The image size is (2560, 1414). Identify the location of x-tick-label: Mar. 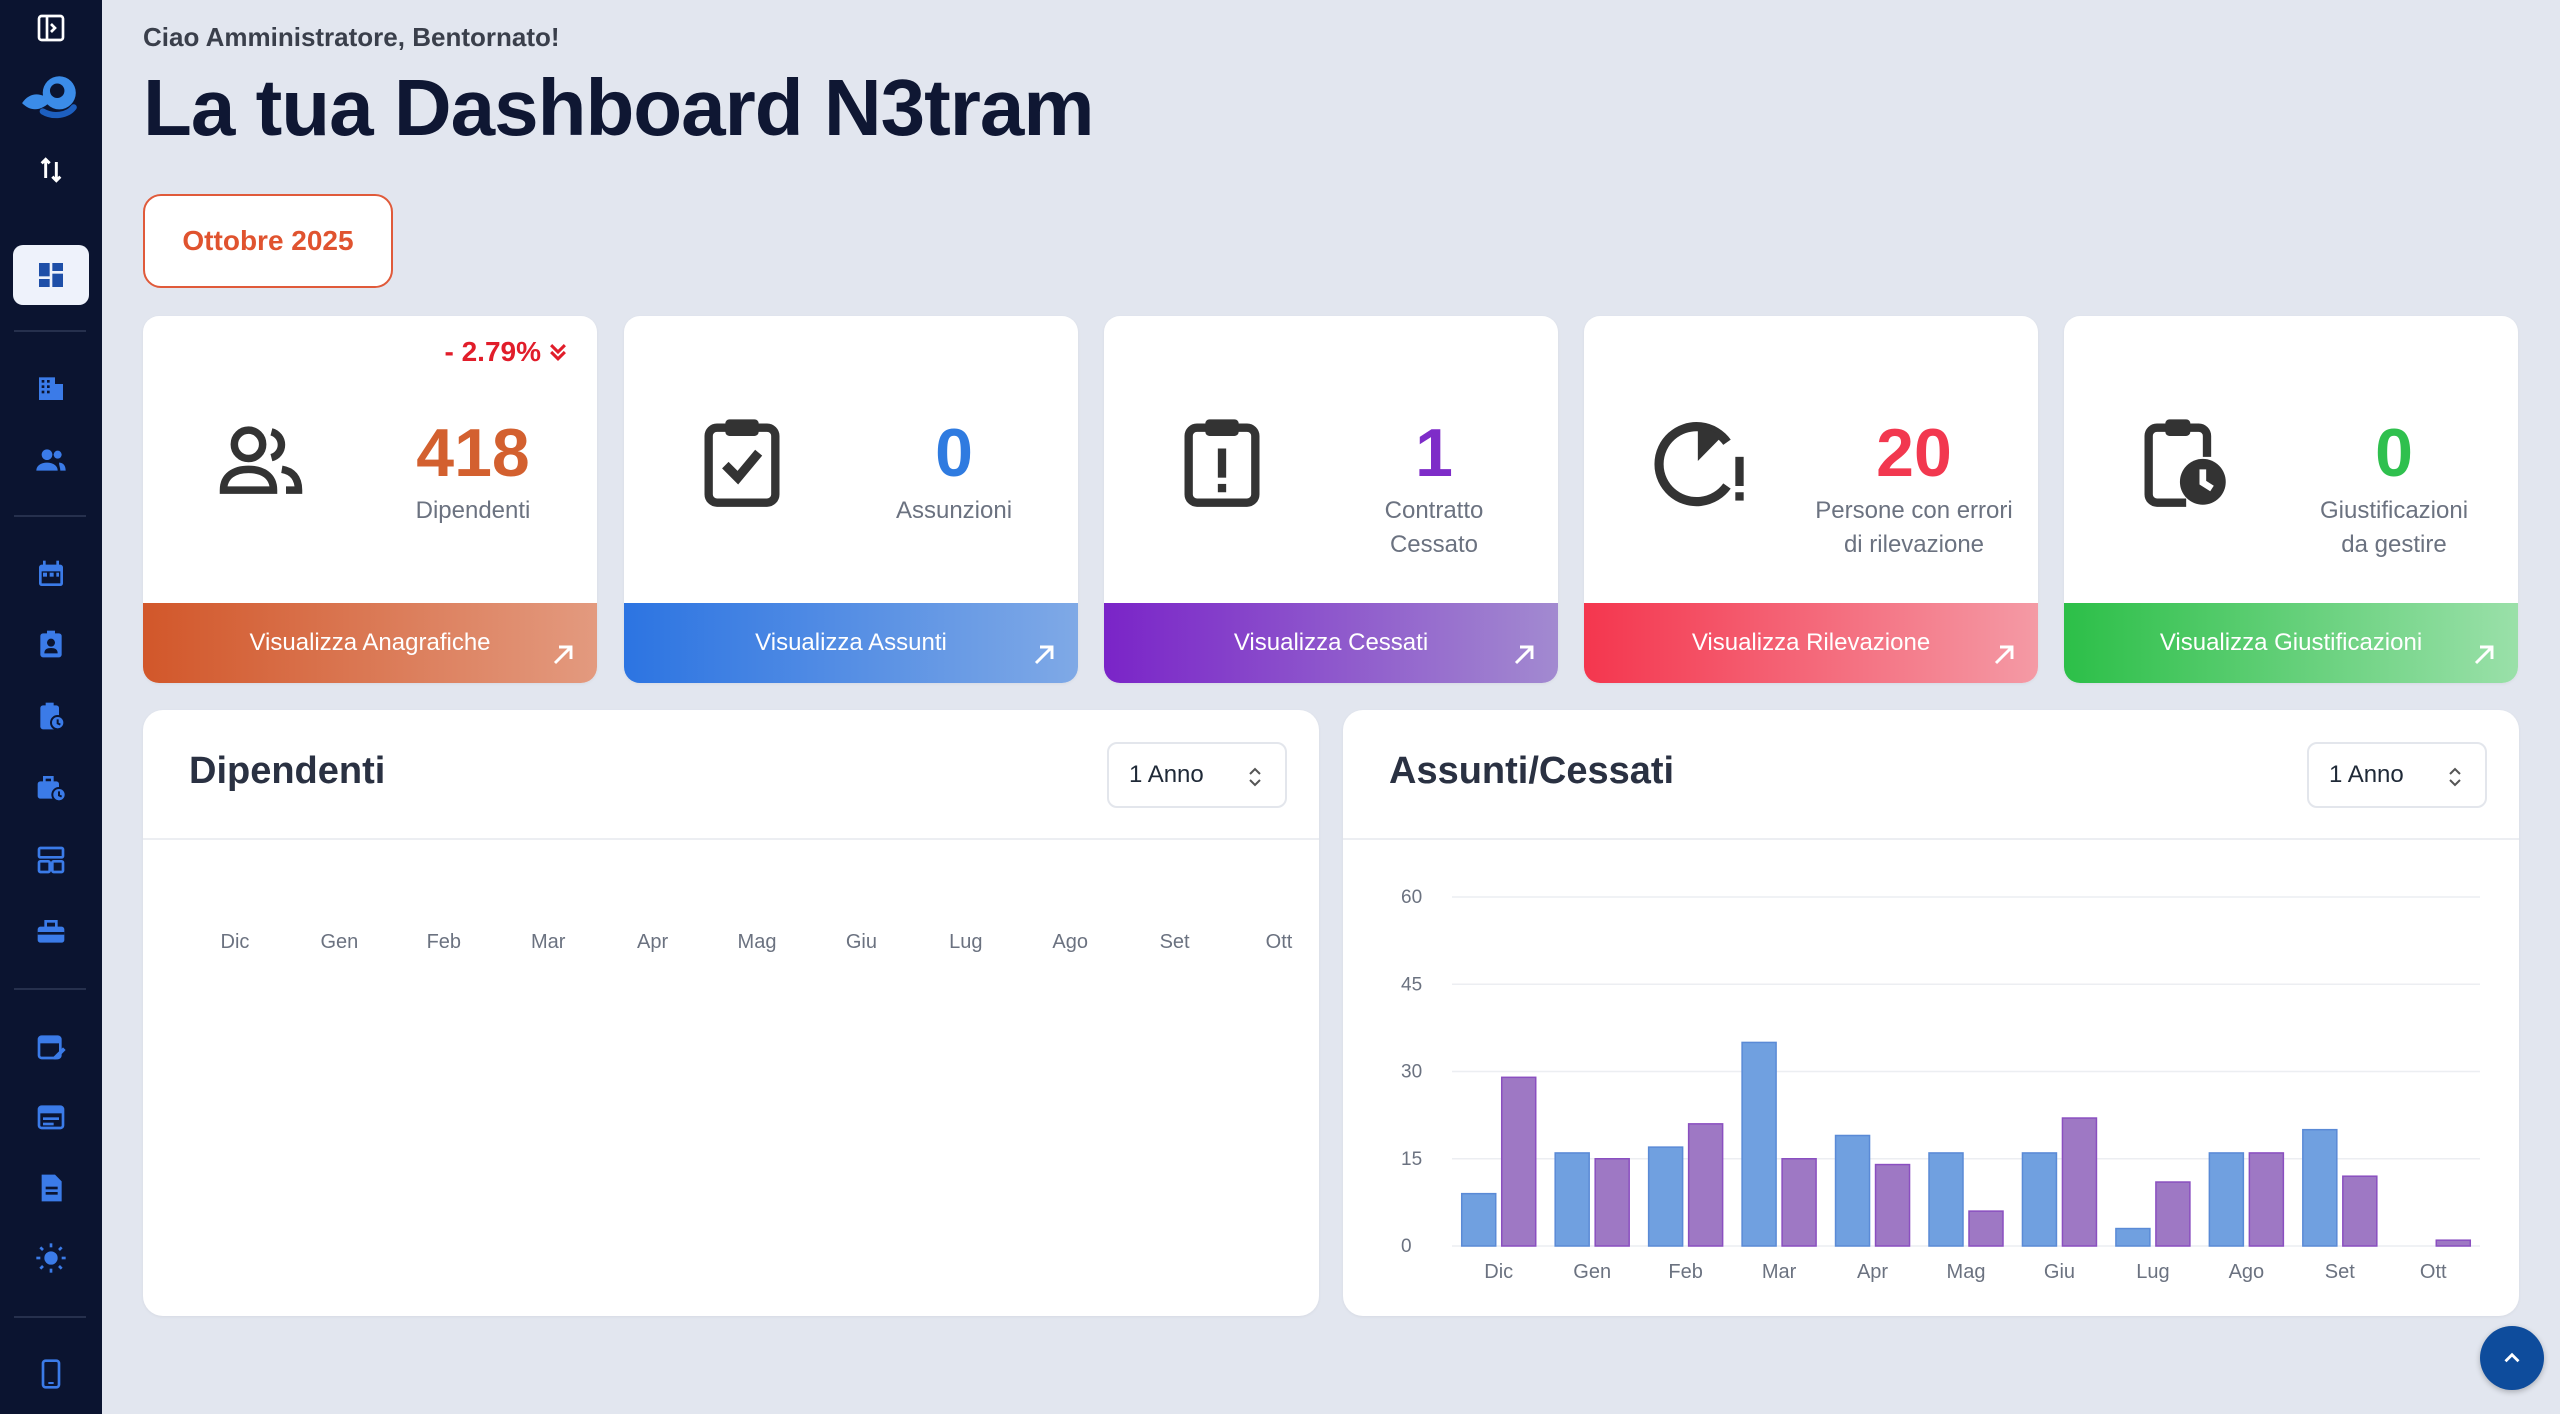
(1779, 1272).